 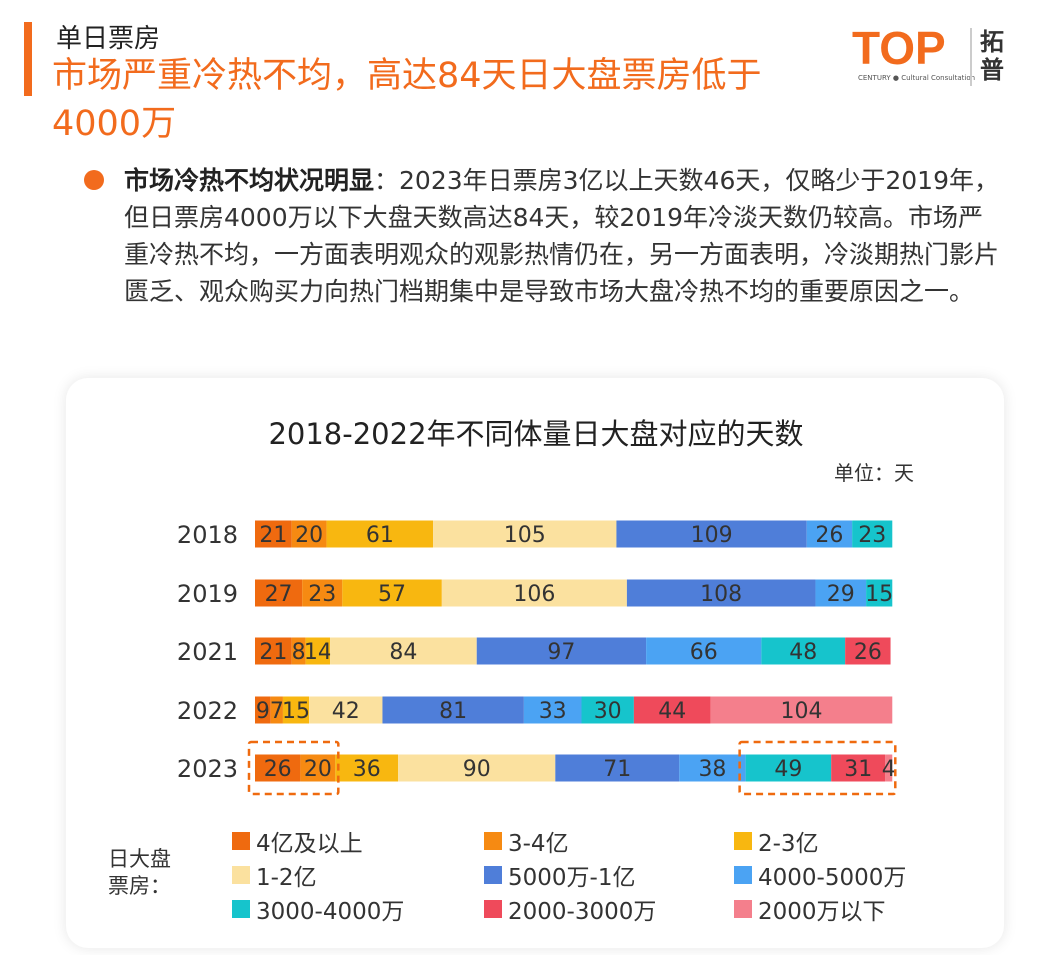 I want to click on y-tick-label: 2019, so click(x=207, y=594).